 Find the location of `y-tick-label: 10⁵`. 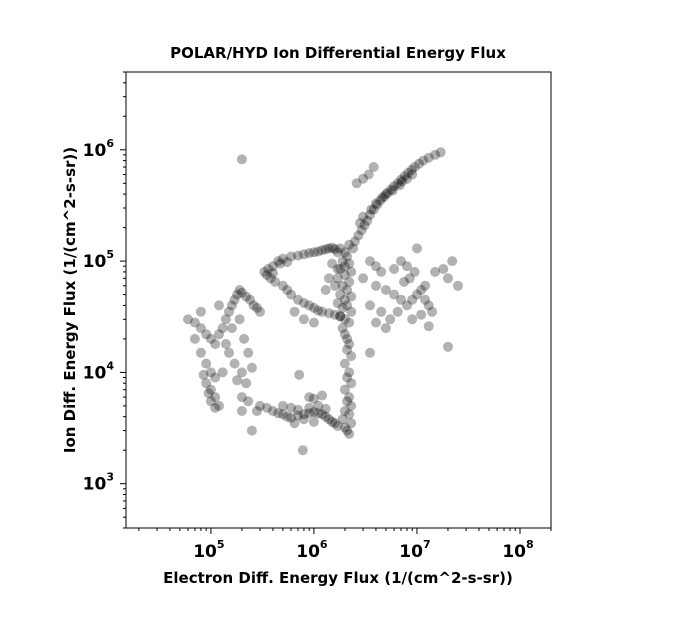

y-tick-label: 10⁵ is located at coordinates (98, 260).